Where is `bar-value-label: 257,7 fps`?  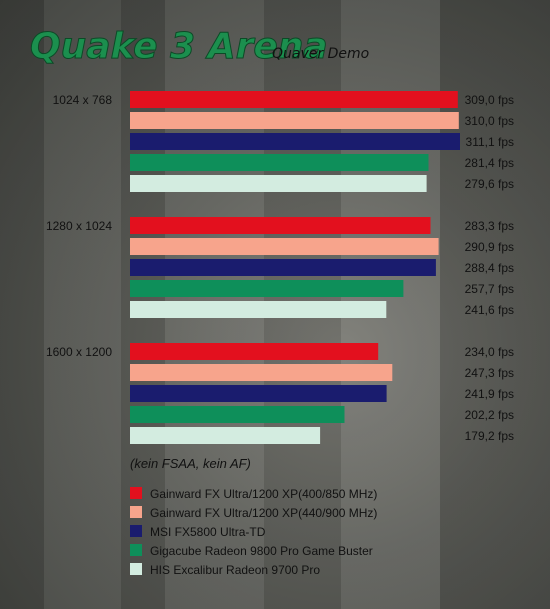 bar-value-label: 257,7 fps is located at coordinates (489, 289).